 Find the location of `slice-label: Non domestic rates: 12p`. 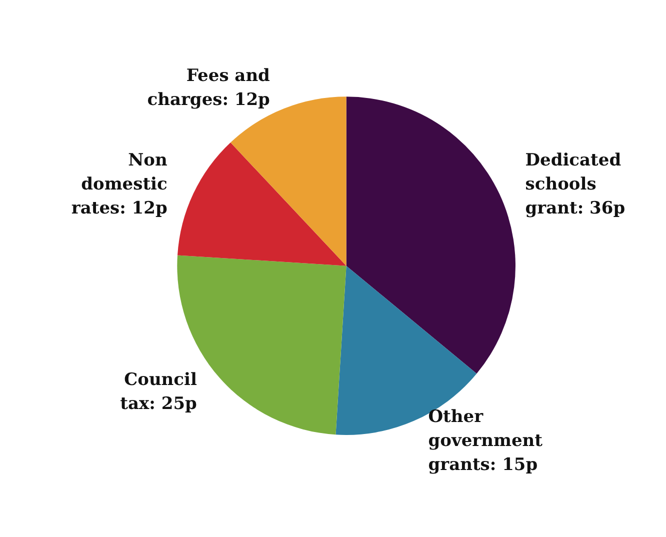

slice-label: Non domestic rates: 12p is located at coordinates (119, 184).